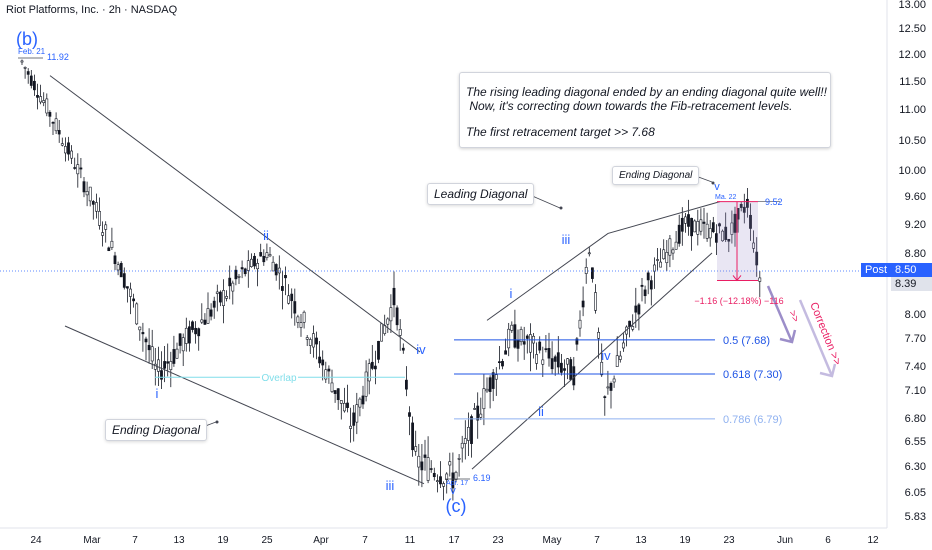 This screenshot has height=550, width=932. I want to click on wave-label: i, so click(157, 393).